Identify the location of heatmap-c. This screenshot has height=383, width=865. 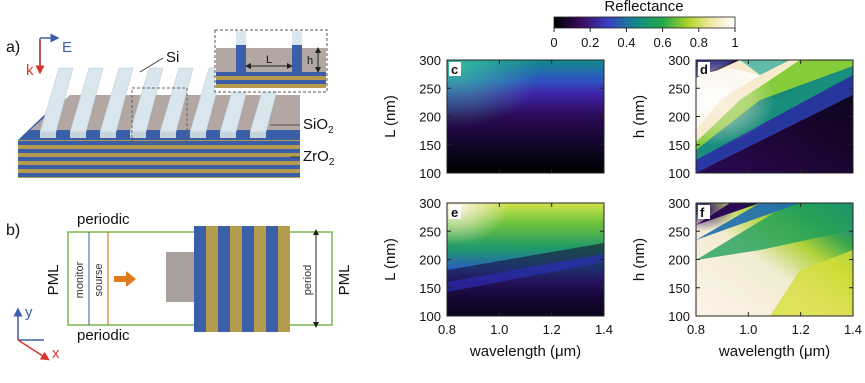
(525, 116).